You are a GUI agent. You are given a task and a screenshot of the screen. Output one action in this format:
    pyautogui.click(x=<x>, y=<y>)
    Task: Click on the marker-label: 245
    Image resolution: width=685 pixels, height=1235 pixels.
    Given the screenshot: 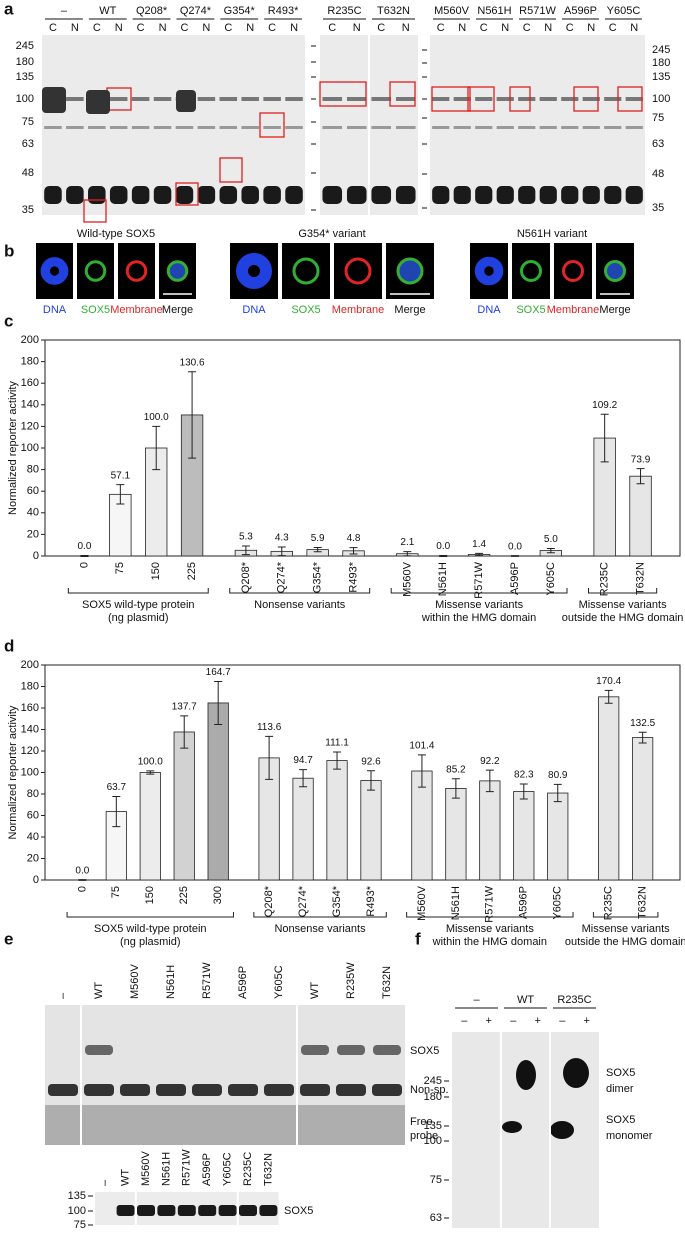 What is the action you would take?
    pyautogui.click(x=433, y=1081)
    